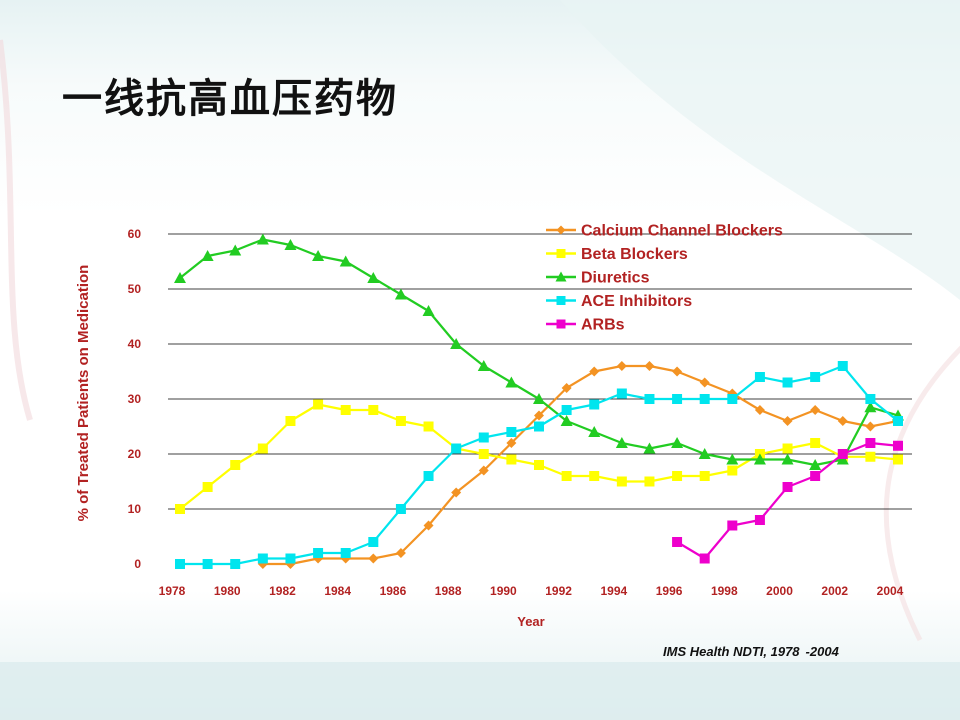  Describe the element at coordinates (615, 278) in the screenshot. I see `legend-label: Diuretics` at that location.